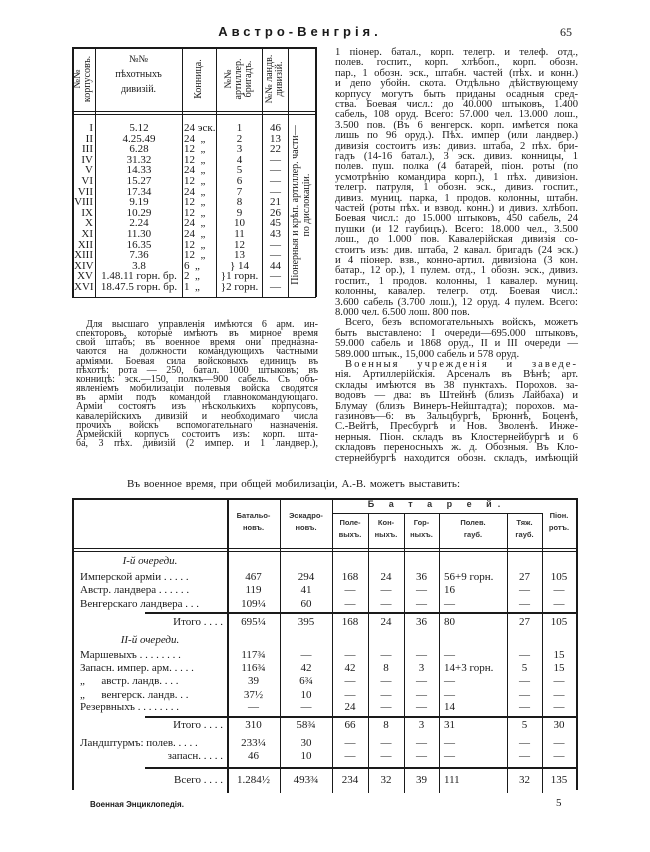  I want to click on infantry-divisions: 17.34, so click(139, 191).